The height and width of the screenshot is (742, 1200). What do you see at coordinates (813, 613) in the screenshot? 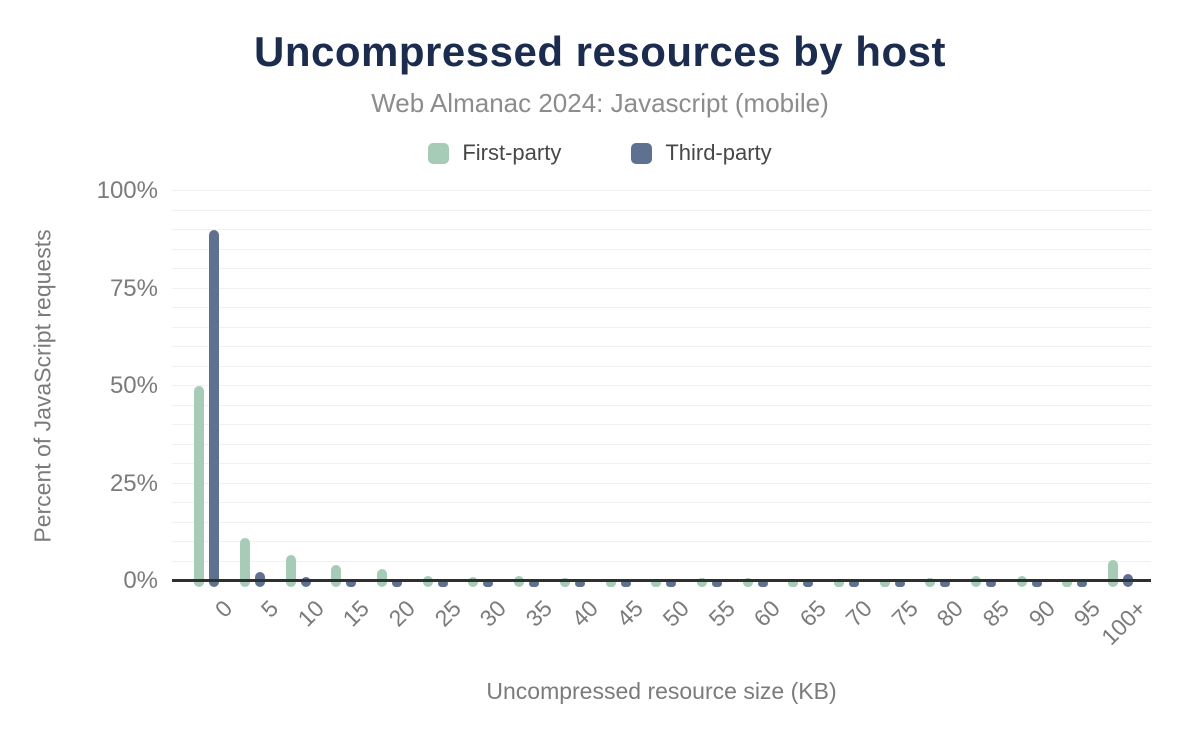
I see `x-tick-label-65: 65` at bounding box center [813, 613].